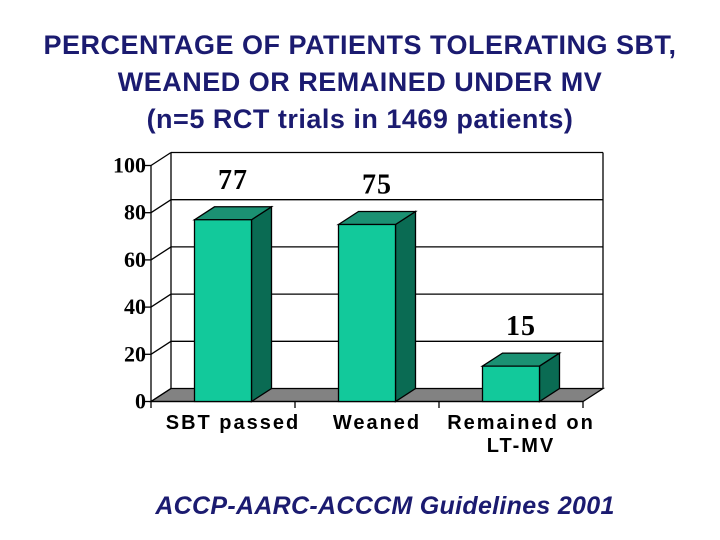 This screenshot has width=720, height=540. I want to click on category-label: Weaned, so click(377, 423).